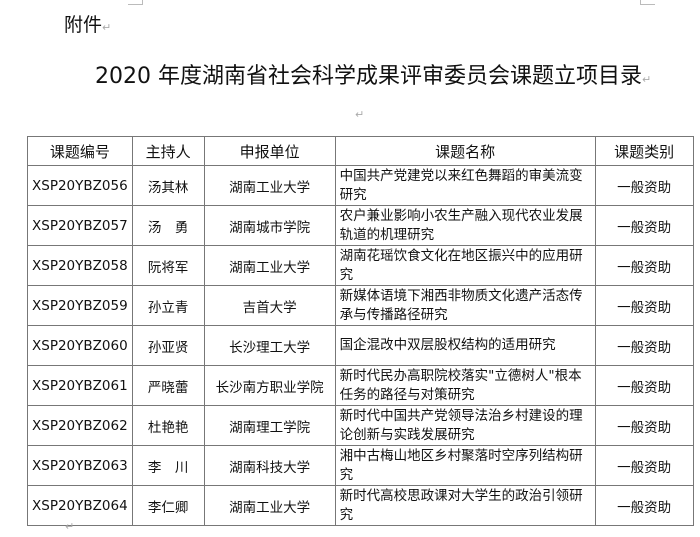 Image resolution: width=700 pixels, height=537 pixels. Describe the element at coordinates (80, 151) in the screenshot. I see `column-header: 课题编号` at that location.